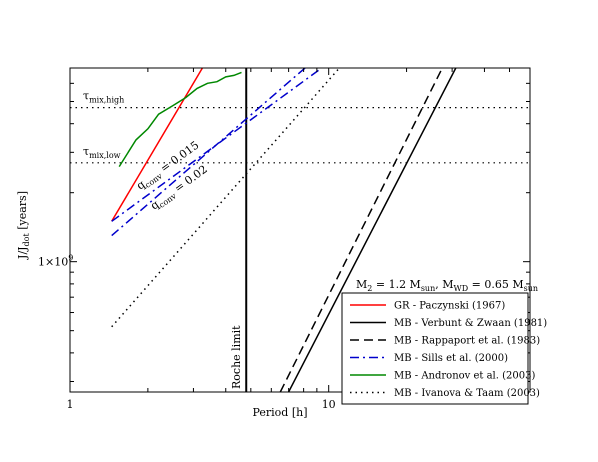 This screenshot has height=462, width=598. I want to click on roche-limit-label: Roche limit, so click(236, 357).